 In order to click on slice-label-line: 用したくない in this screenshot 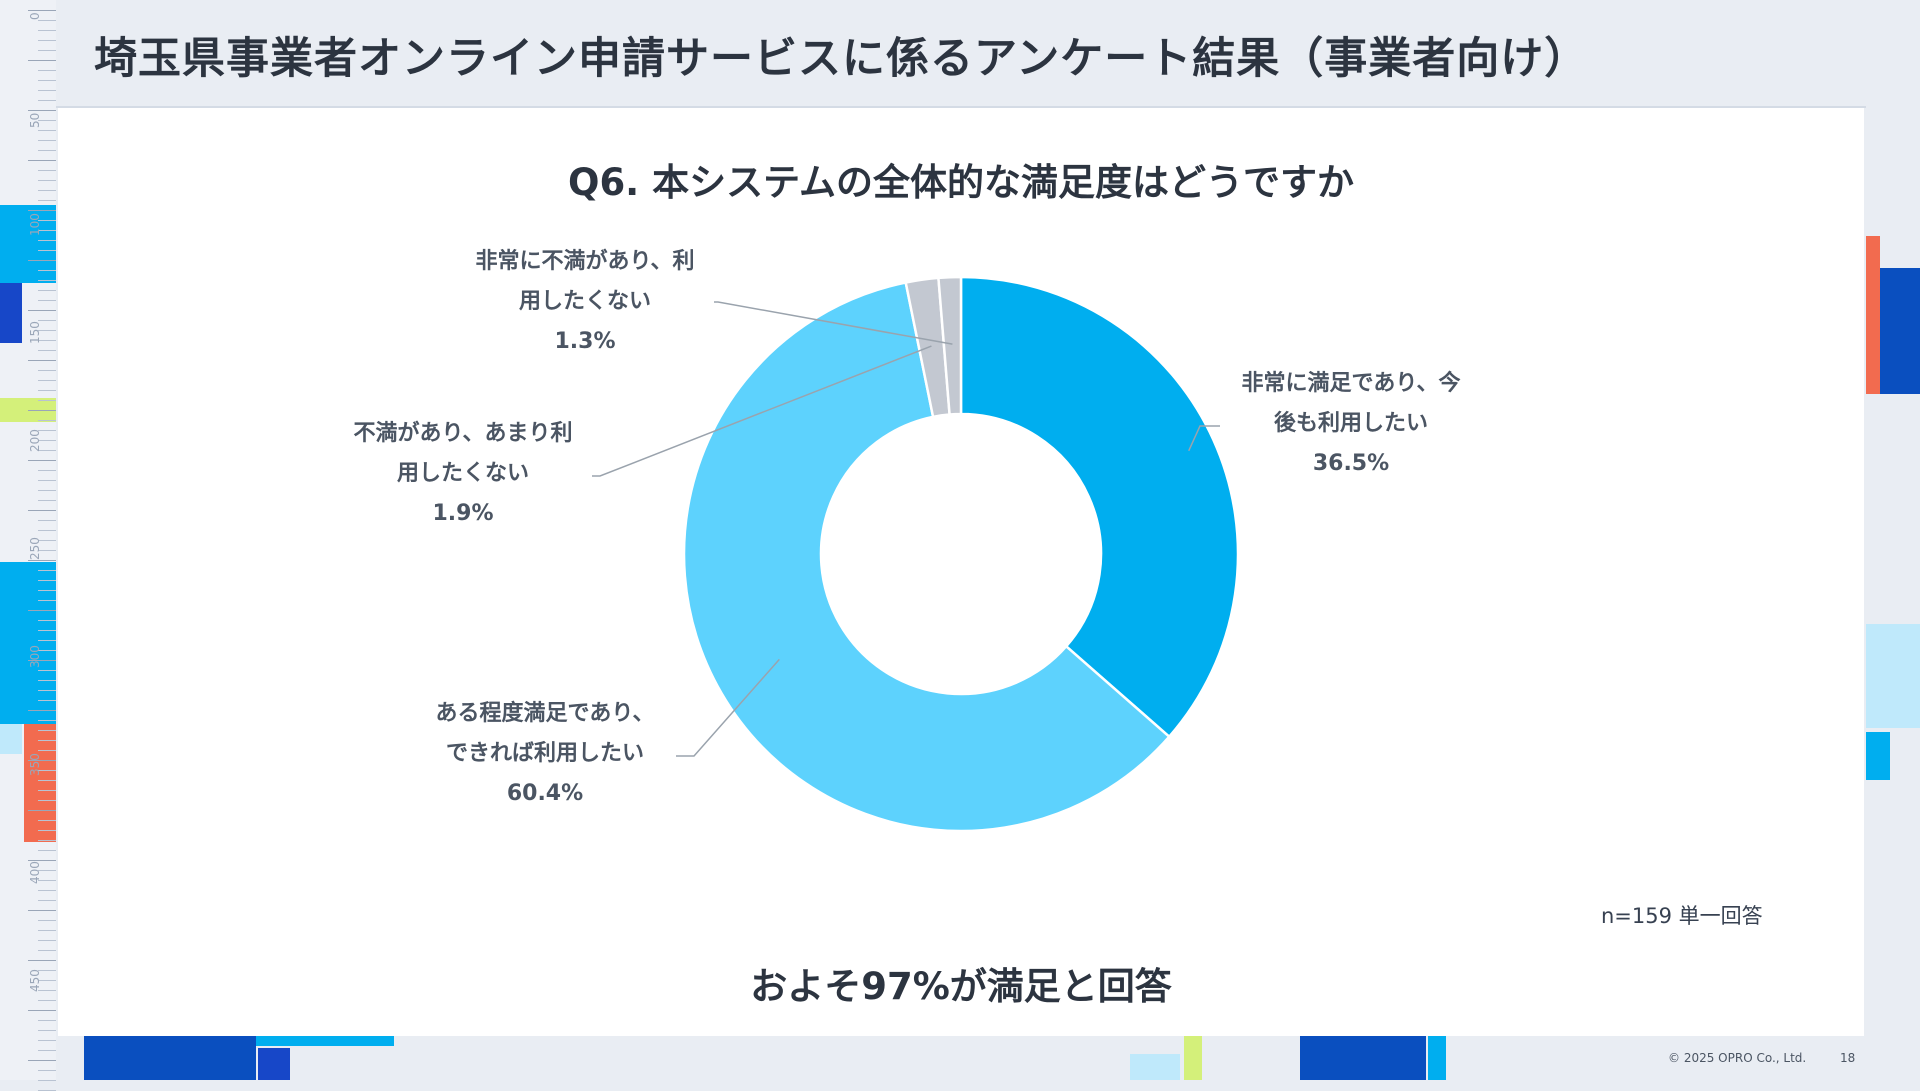, I will do `click(584, 301)`.